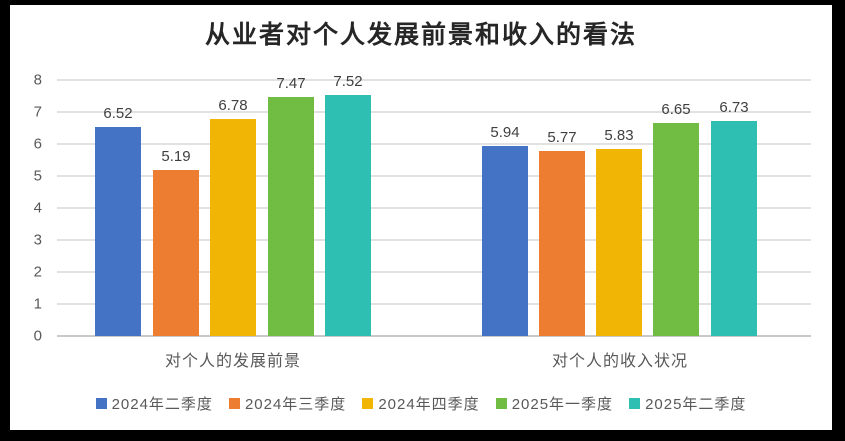 This screenshot has width=845, height=441. I want to click on y-tick-label-3: 3, so click(37, 240).